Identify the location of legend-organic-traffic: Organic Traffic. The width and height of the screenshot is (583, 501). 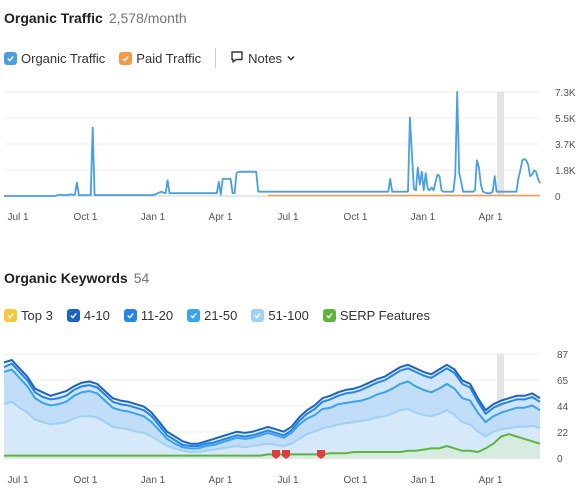
(54, 58).